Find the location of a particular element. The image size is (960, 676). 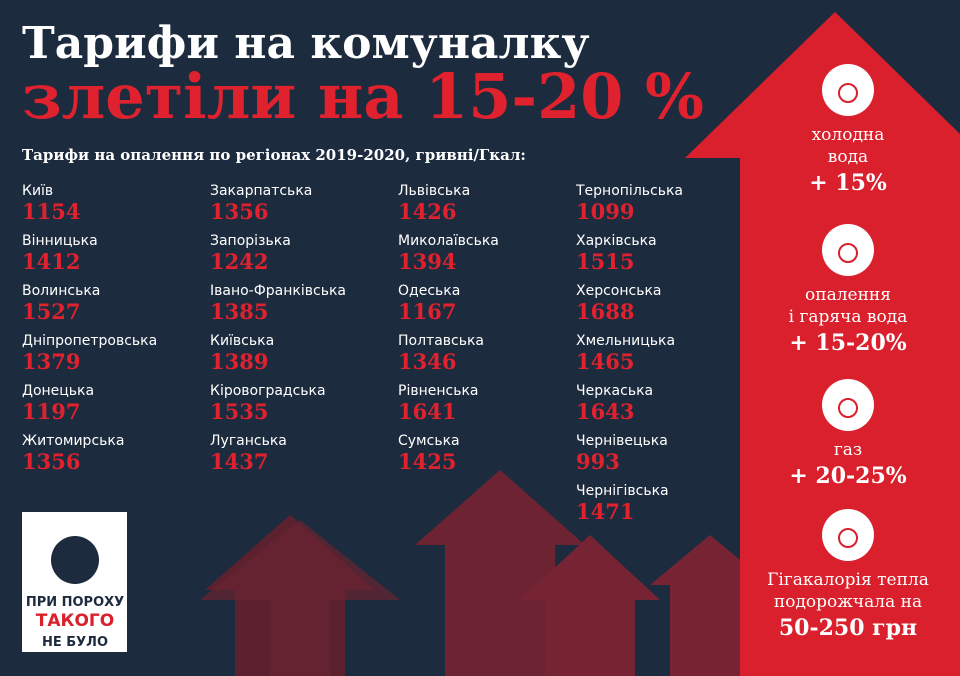

region-tariff: 1394 is located at coordinates (427, 261).